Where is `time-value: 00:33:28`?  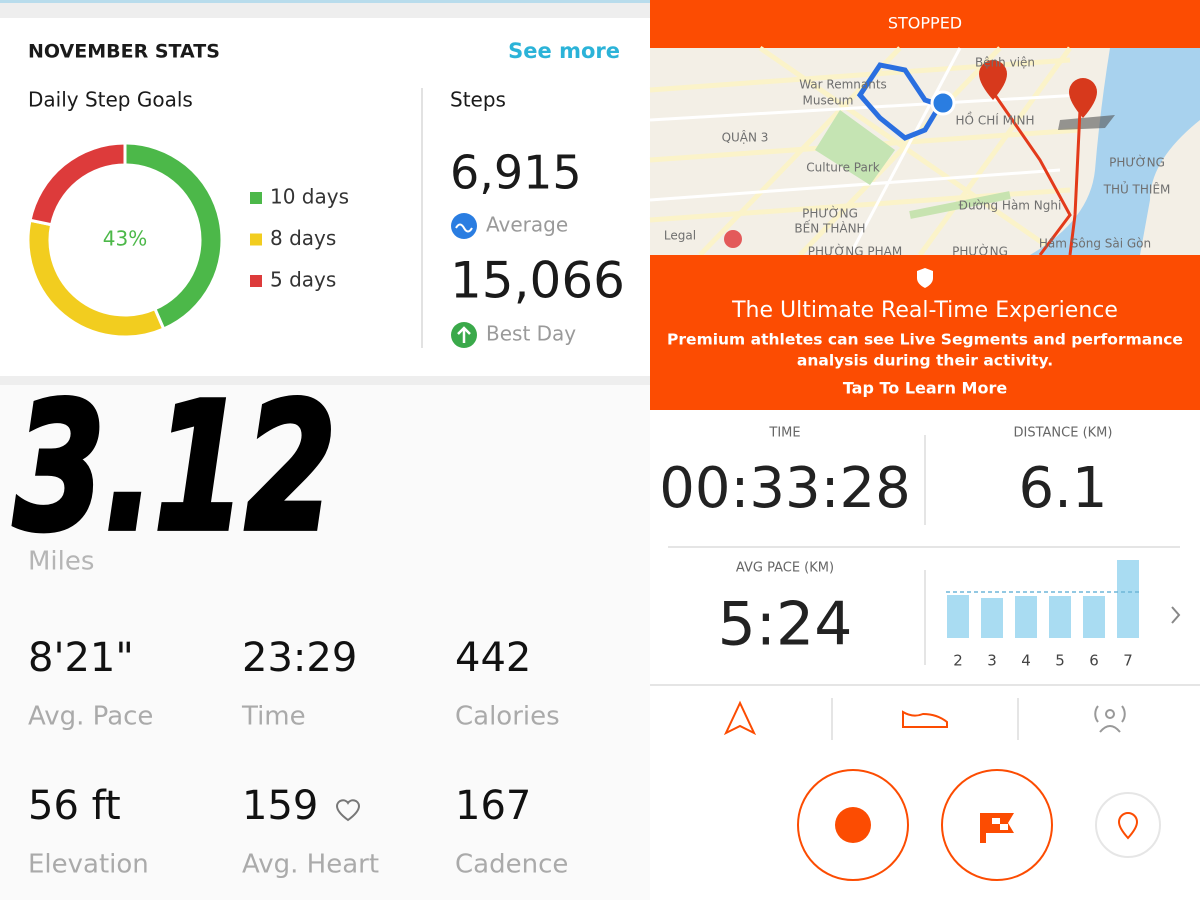
time-value: 00:33:28 is located at coordinates (785, 488).